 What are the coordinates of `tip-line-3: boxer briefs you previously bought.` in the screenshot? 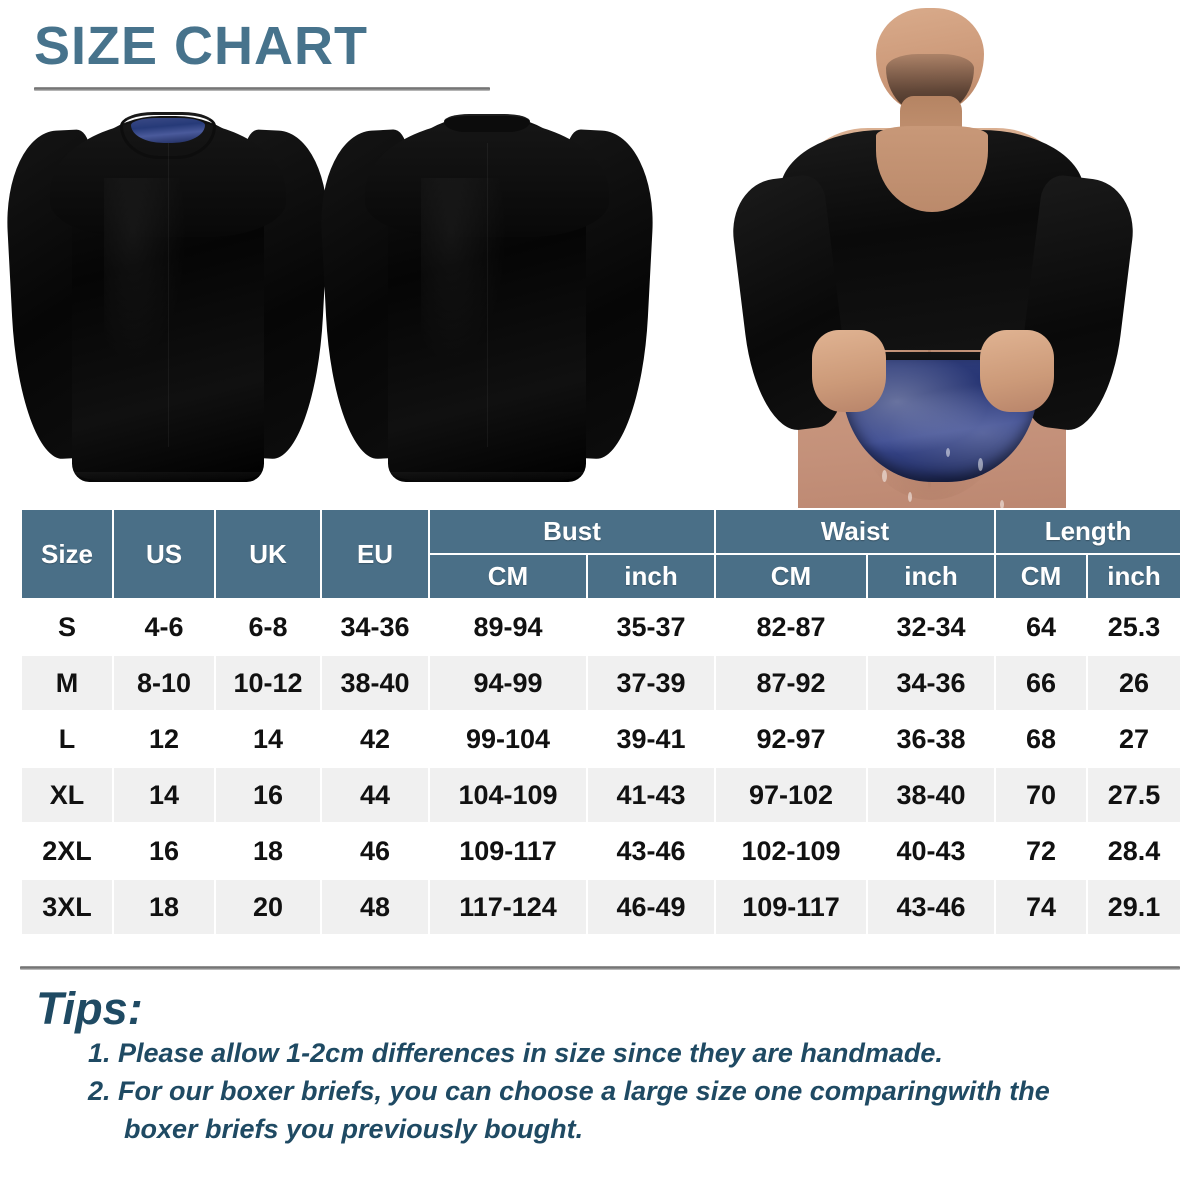 It's located at (354, 1129).